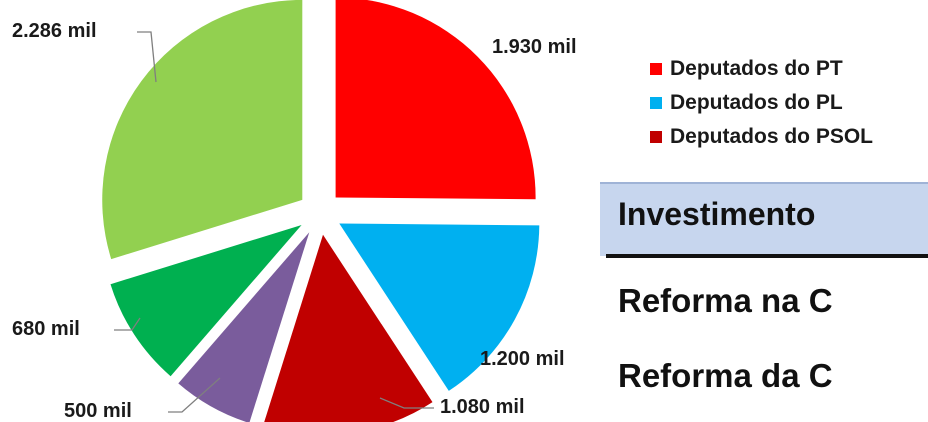 The height and width of the screenshot is (422, 928). Describe the element at coordinates (656, 103) in the screenshot. I see `legend-swatch-pl` at that location.